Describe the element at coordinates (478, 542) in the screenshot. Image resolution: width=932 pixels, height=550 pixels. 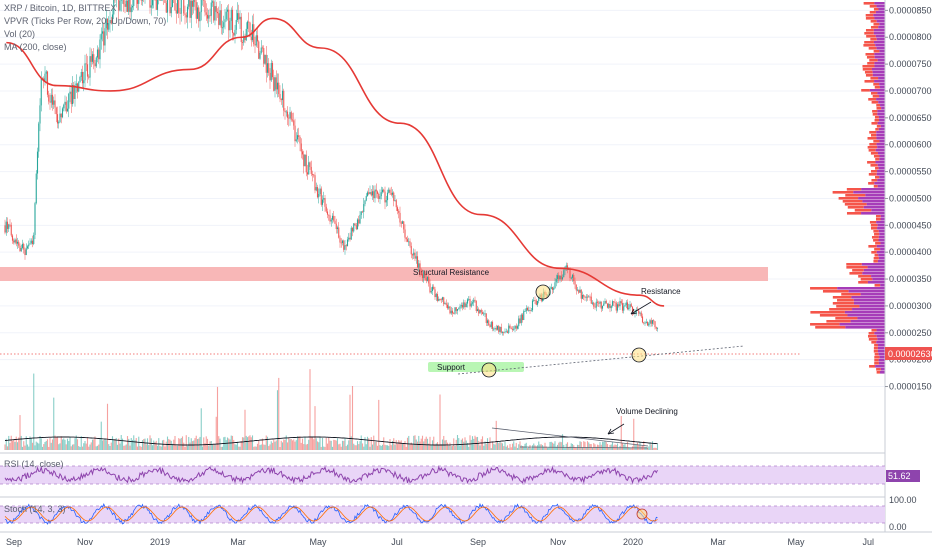
I see `time-tick-label: Sep` at that location.